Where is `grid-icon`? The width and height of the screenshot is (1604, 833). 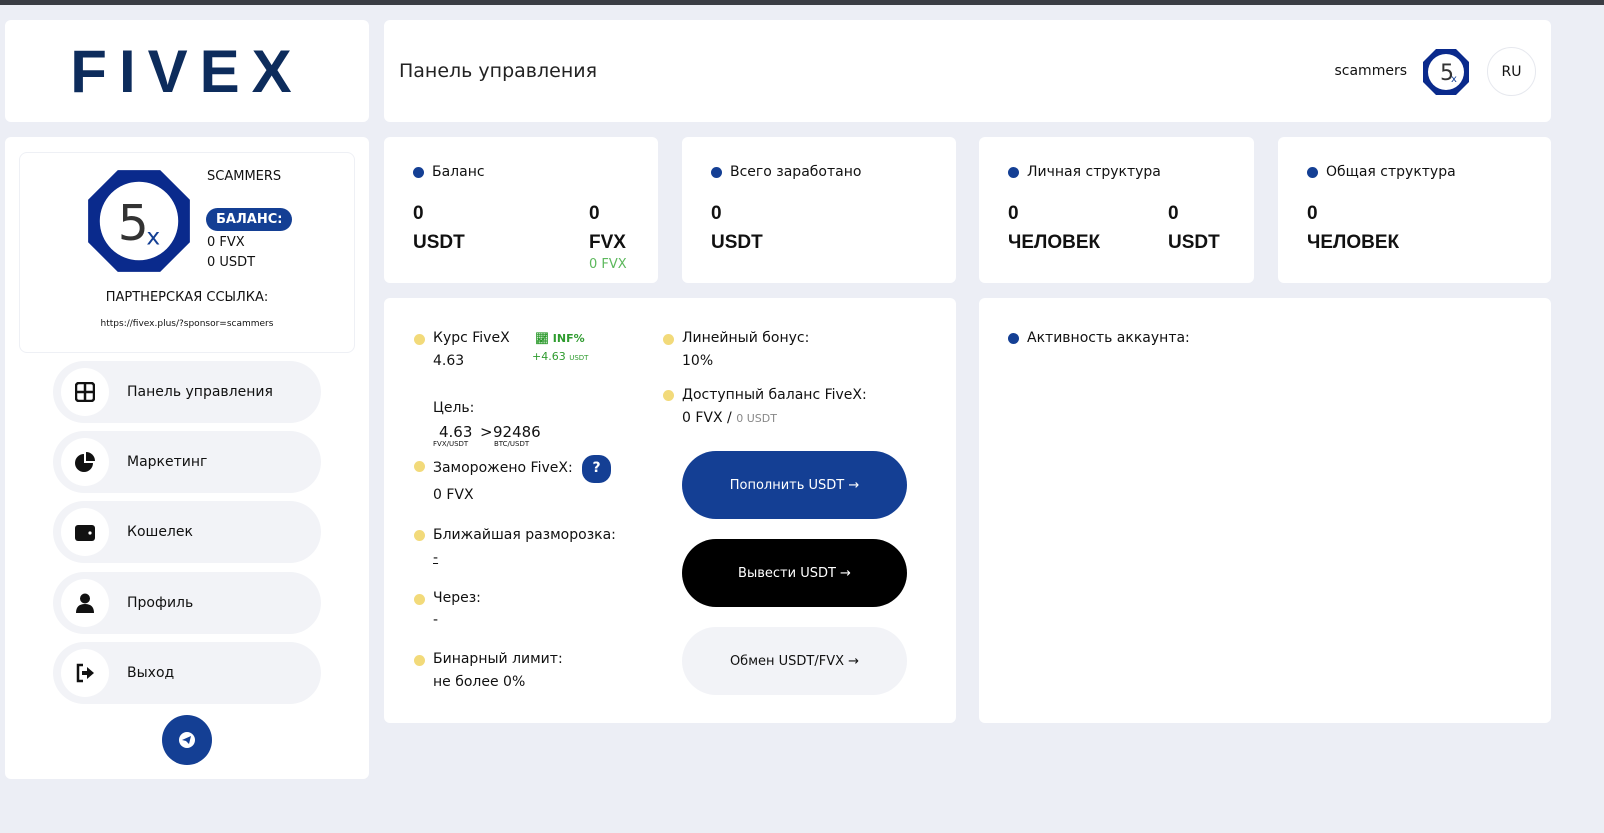 grid-icon is located at coordinates (85, 392).